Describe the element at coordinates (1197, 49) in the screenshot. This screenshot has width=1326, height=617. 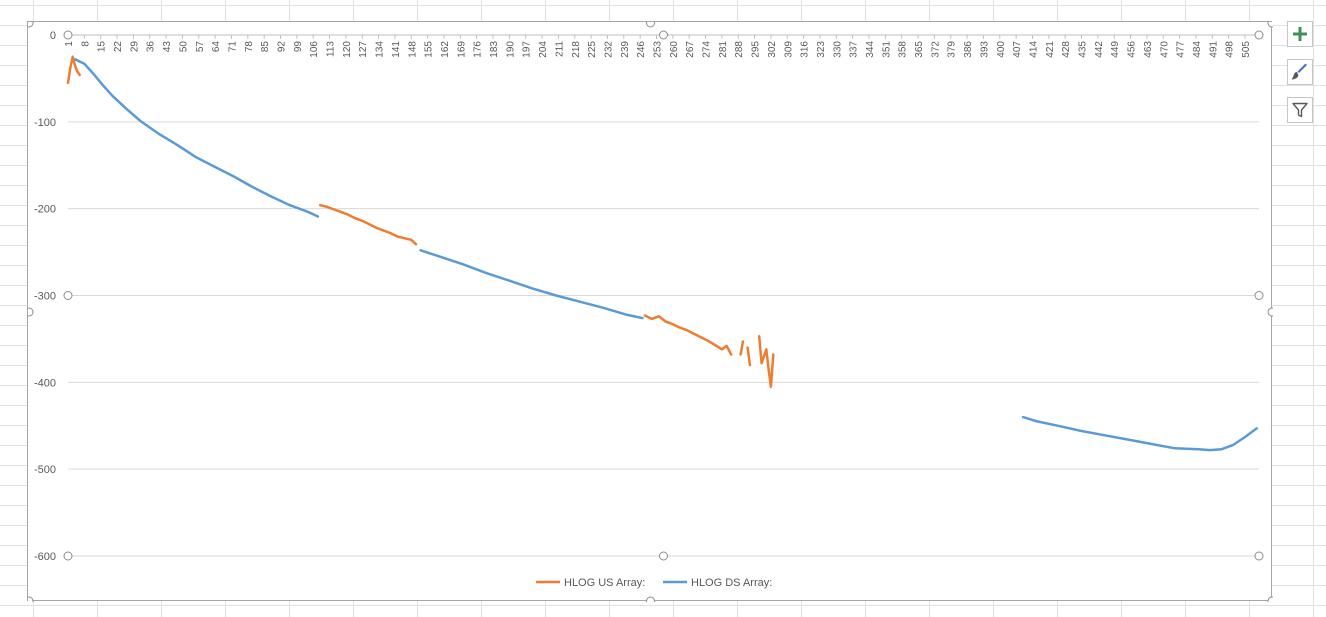
I see `x-tick-label: 484` at that location.